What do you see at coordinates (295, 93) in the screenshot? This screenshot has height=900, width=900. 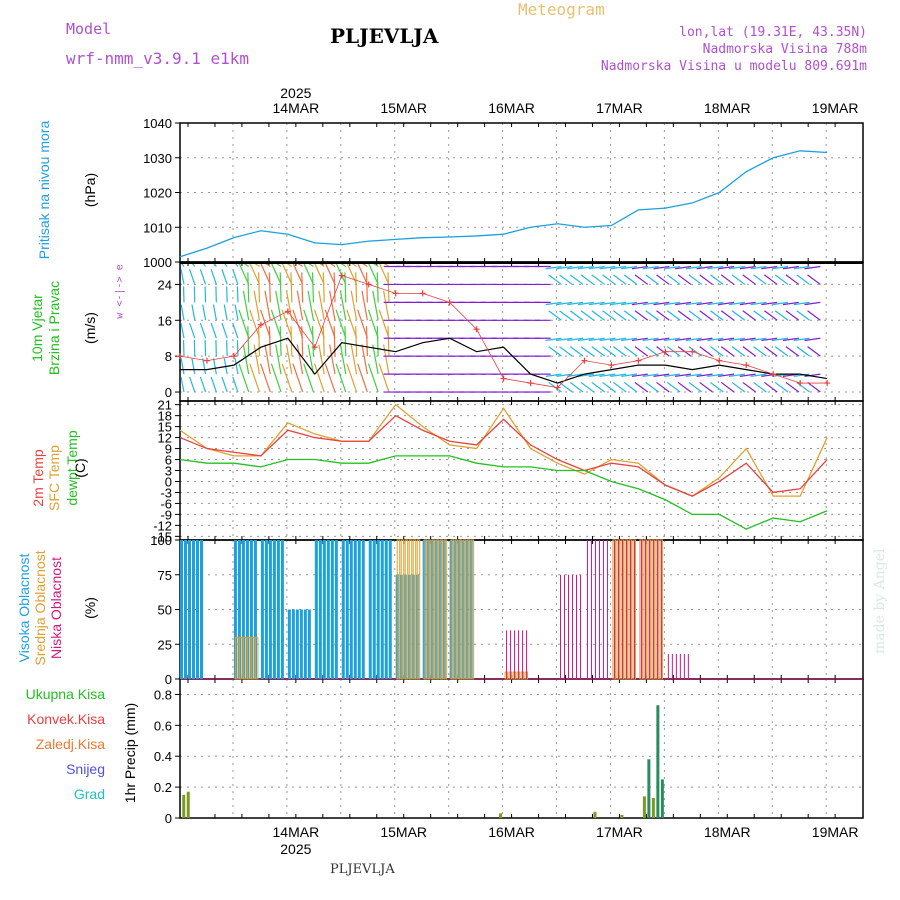 I see `x-year-top: 2025` at bounding box center [295, 93].